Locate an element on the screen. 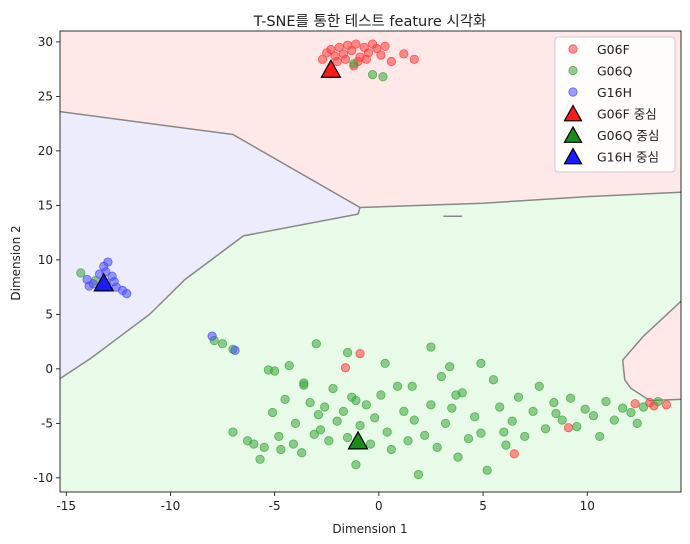 This screenshot has width=690, height=544. legend-label: G16H is located at coordinates (614, 92).